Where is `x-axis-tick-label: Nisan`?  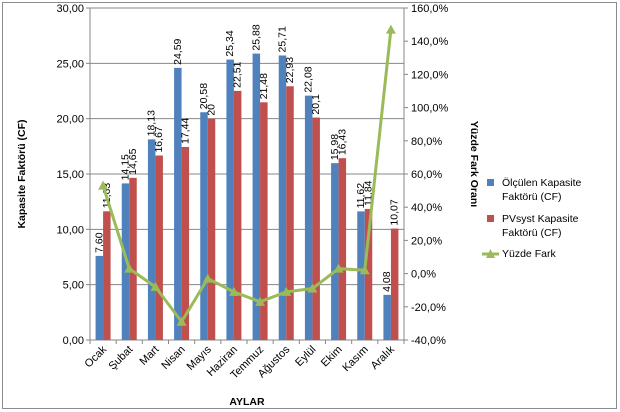
x-axis-tick-label: Nisan is located at coordinates (173, 358).